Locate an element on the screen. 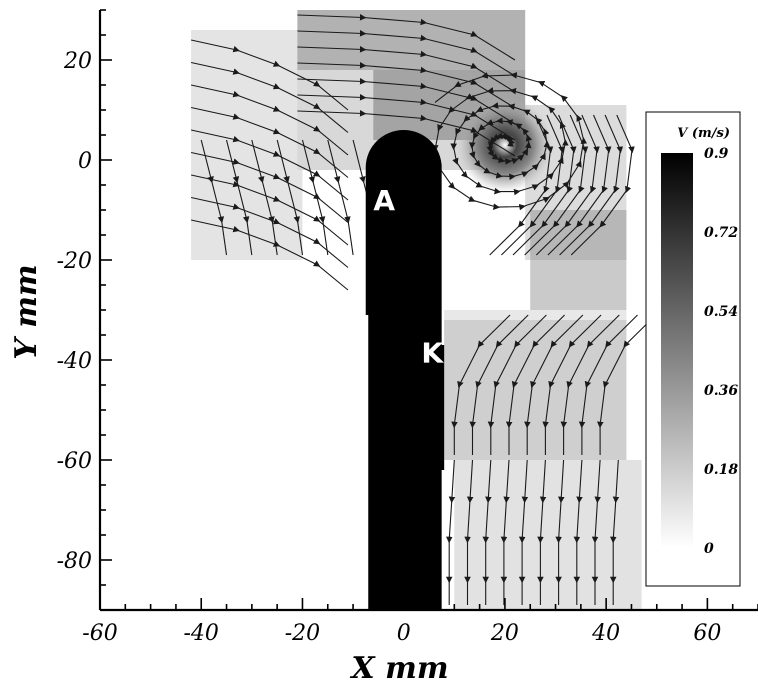 Image resolution: width=758 pixels, height=686 pixels. x-tick-label: 0 is located at coordinates (404, 633).